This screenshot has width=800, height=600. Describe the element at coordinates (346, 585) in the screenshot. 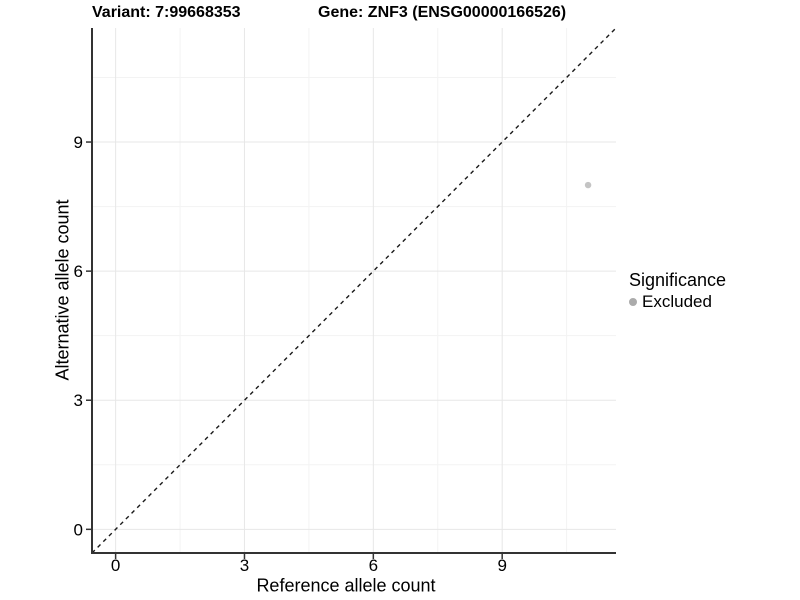

I see `x-axis-label: Reference allele count` at that location.